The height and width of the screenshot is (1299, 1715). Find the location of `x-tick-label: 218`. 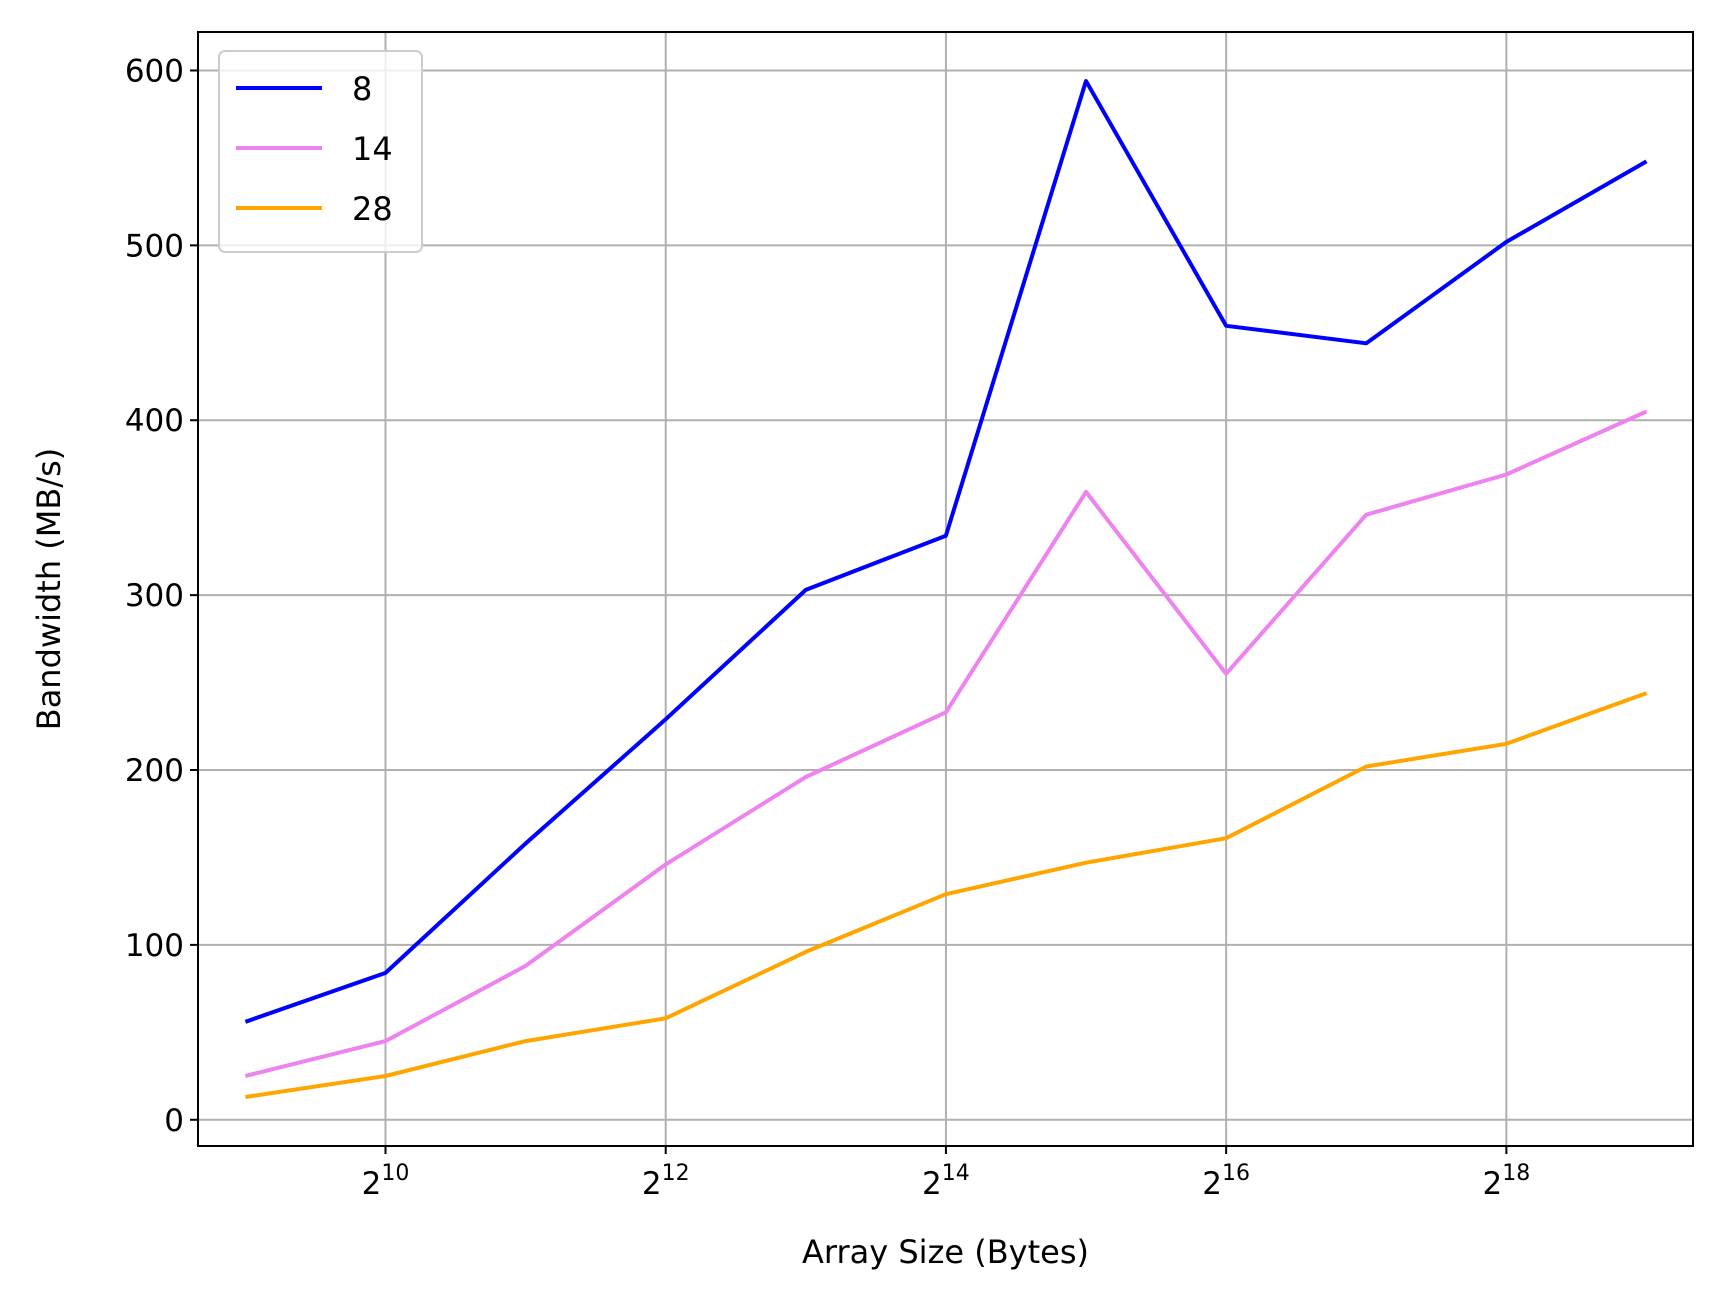

x-tick-label: 218 is located at coordinates (1506, 1181).